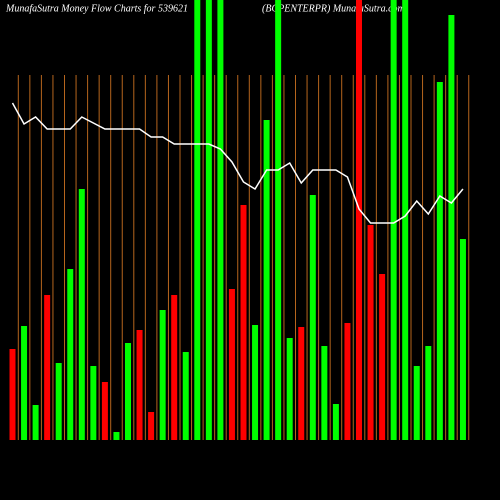  Describe the element at coordinates (96, 8) in the screenshot. I see `chart-title: MunafaSutra Money Flow Charts for 539621` at that location.